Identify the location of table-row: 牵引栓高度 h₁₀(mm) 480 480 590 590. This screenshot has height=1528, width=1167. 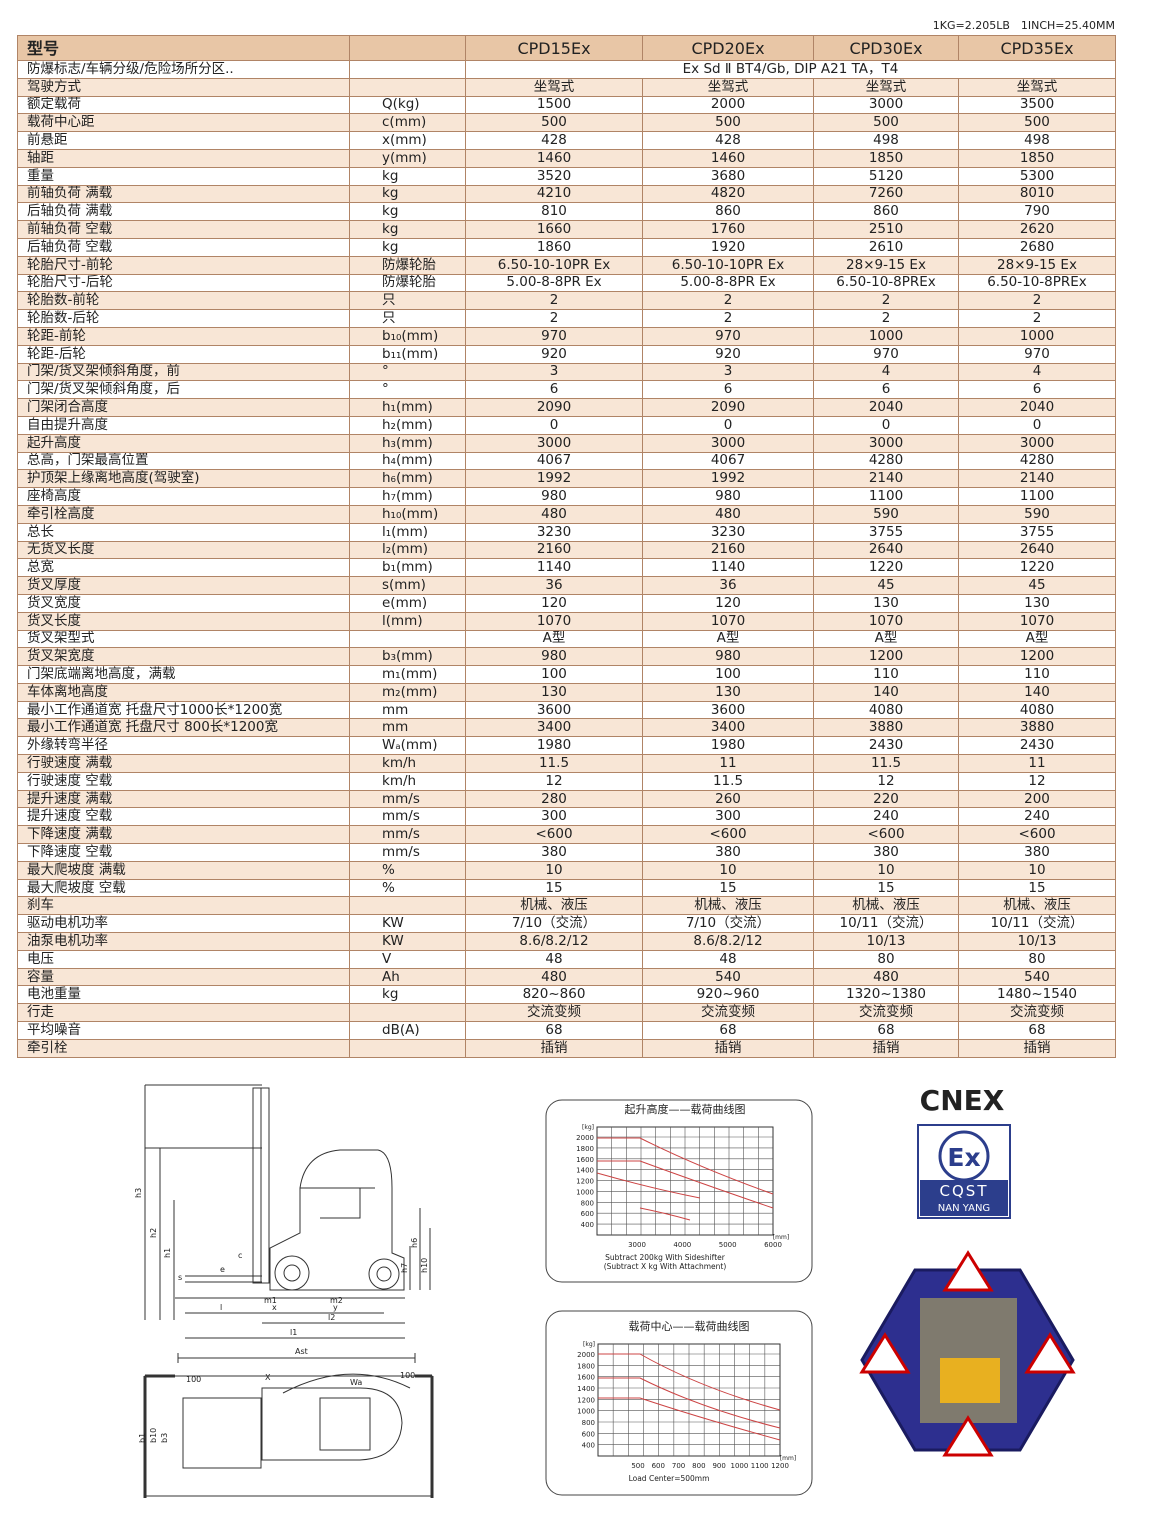
(566, 514).